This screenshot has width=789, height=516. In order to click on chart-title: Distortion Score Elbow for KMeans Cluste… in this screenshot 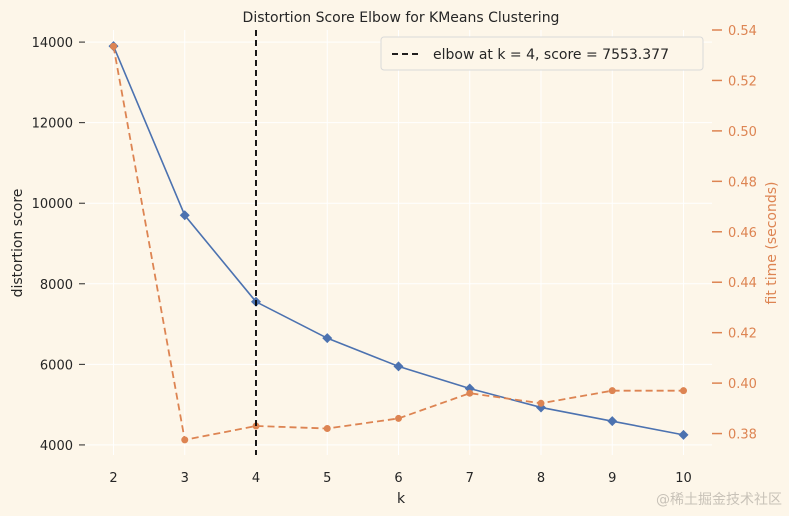, I will do `click(401, 18)`.